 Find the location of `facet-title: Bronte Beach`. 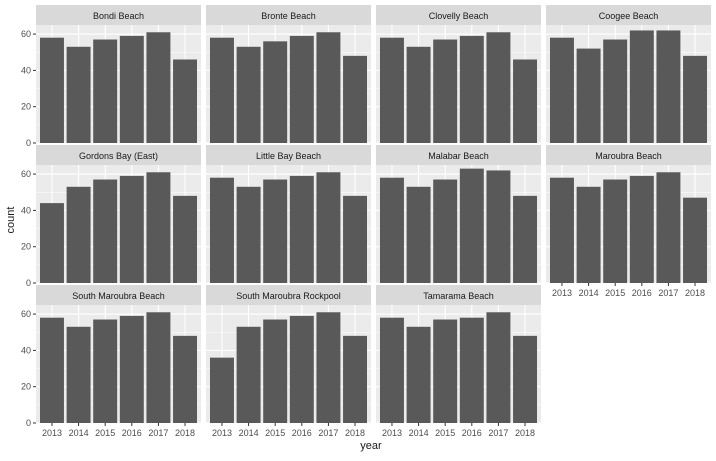

facet-title: Bronte Beach is located at coordinates (288, 16).